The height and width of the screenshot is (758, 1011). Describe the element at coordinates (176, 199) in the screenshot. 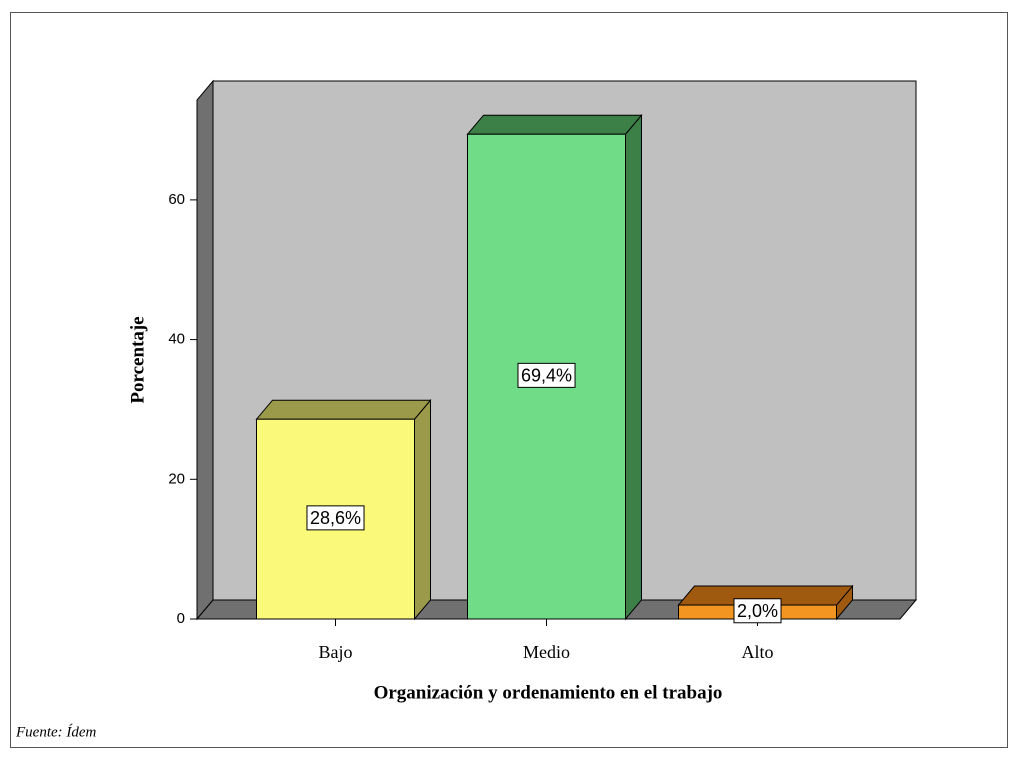

I see `y-tick-label: 60` at that location.